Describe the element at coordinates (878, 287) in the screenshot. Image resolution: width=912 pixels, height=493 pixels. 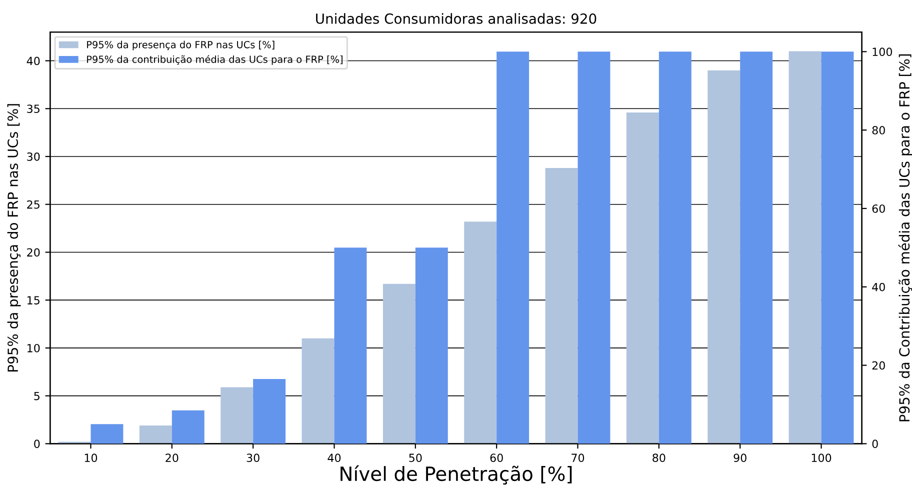
I see `y2-tick-label: 40` at that location.